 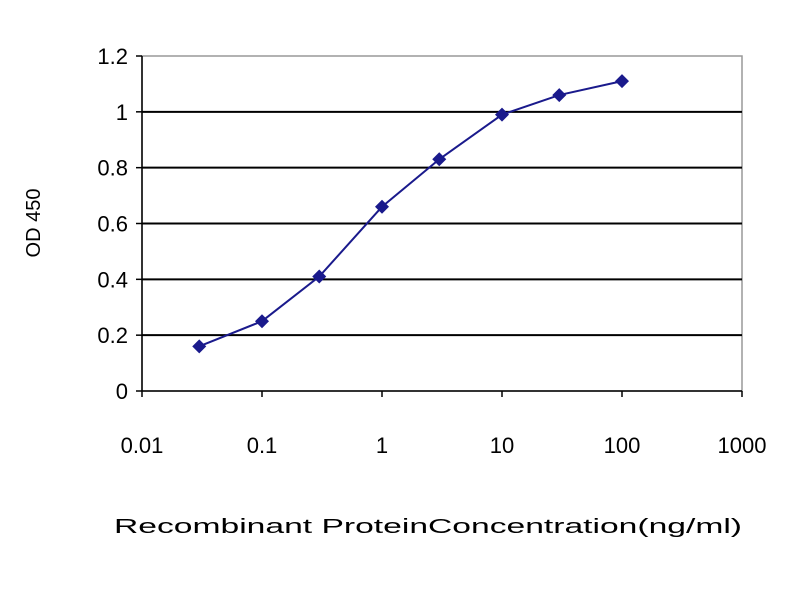 What do you see at coordinates (142, 445) in the screenshot?
I see `x-tick-label: 0.01` at bounding box center [142, 445].